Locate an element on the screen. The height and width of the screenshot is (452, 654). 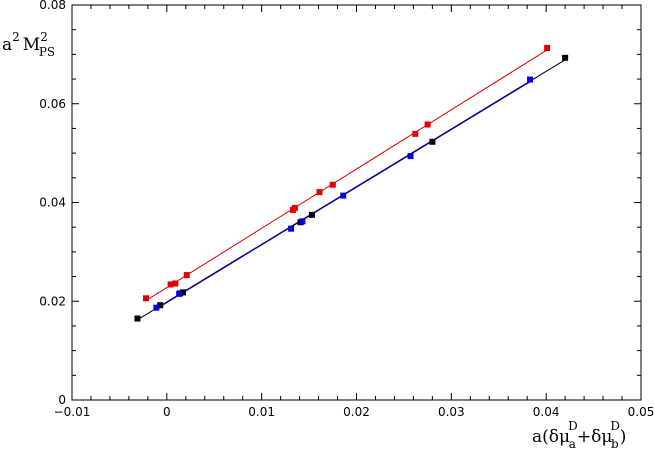
y-tick-label: 0.02 is located at coordinates (52, 301).